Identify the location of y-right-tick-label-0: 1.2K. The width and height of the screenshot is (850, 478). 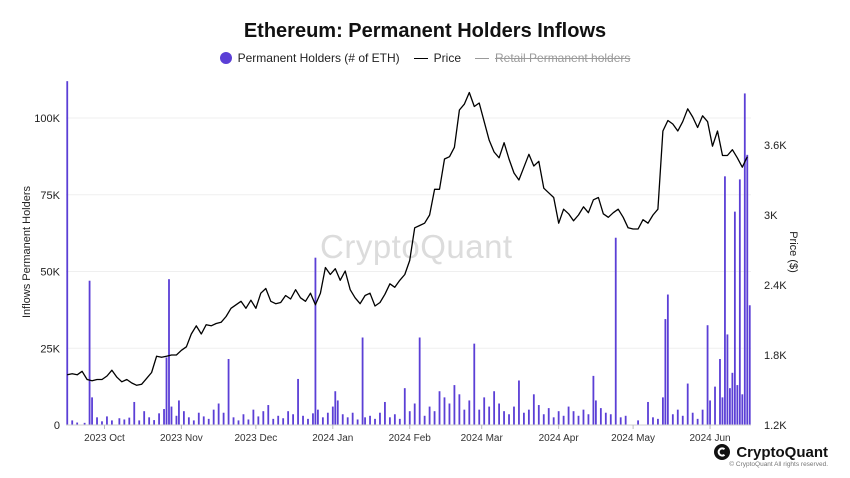
(775, 426).